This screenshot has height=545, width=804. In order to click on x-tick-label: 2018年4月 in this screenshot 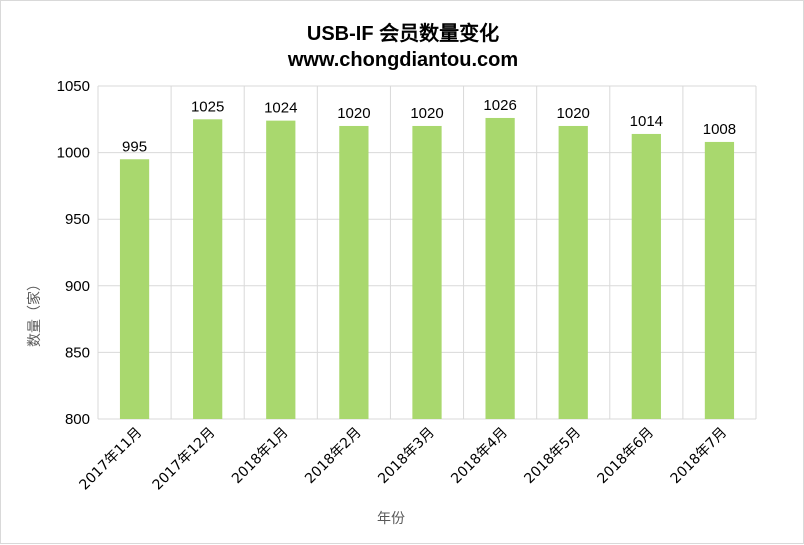, I will do `click(479, 456)`.